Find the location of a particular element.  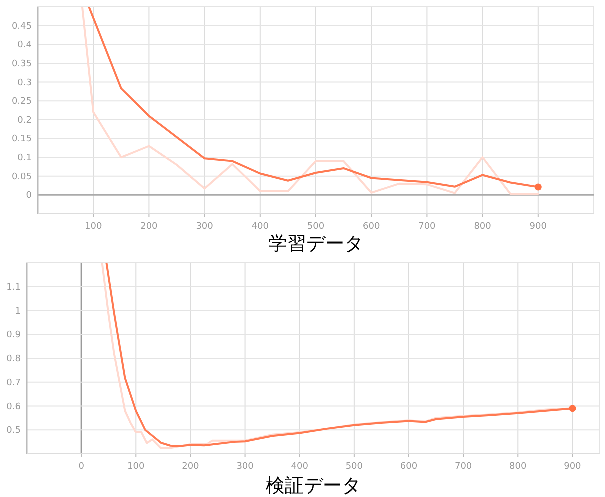

y-tick-label: 0.1 is located at coordinates (25, 159).